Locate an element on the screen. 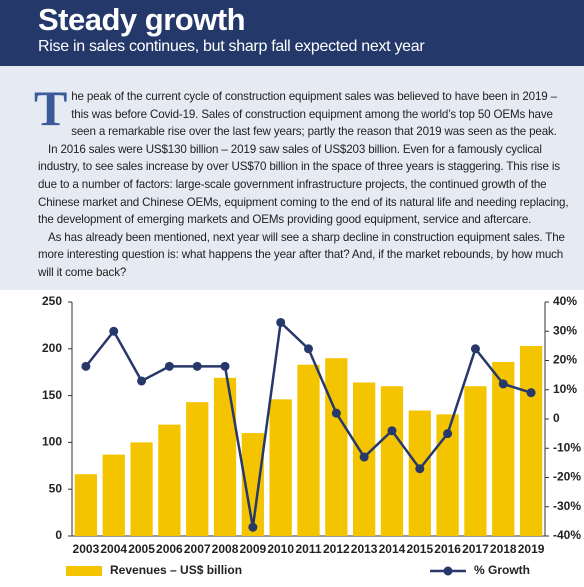 This screenshot has width=584, height=587. x-tick-label: 2008 is located at coordinates (225, 549).